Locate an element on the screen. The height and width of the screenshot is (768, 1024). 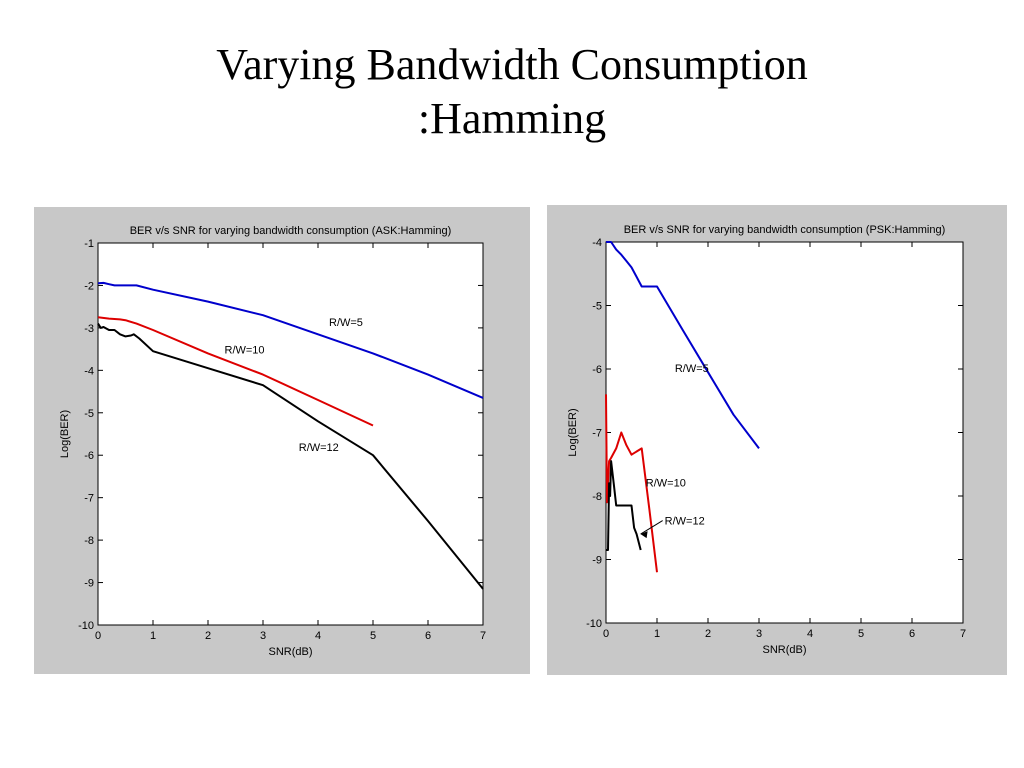
y-tick-label: -2 is located at coordinates (89, 286).